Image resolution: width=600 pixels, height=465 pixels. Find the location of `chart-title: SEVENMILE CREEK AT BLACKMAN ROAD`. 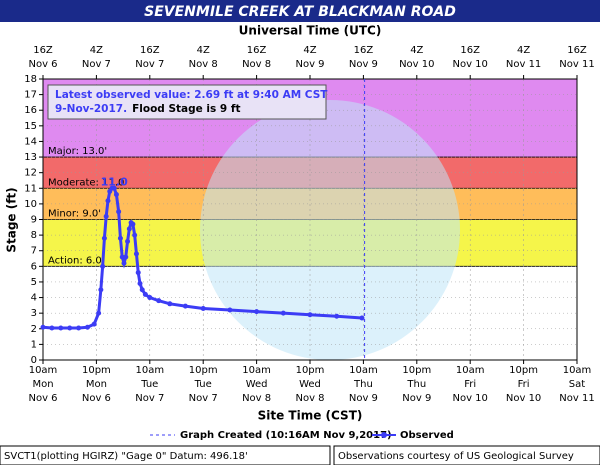

chart-title: SEVENMILE CREEK AT BLACKMAN ROAD is located at coordinates (300, 12).